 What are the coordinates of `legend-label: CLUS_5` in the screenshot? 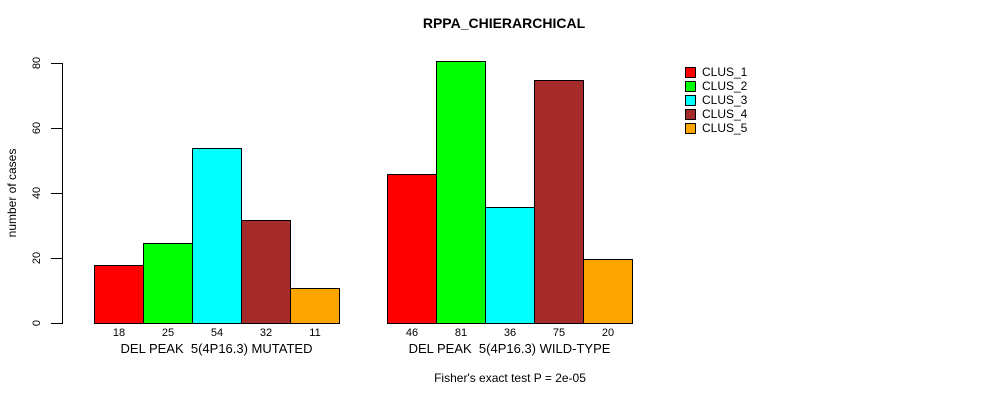 It's located at (725, 128).